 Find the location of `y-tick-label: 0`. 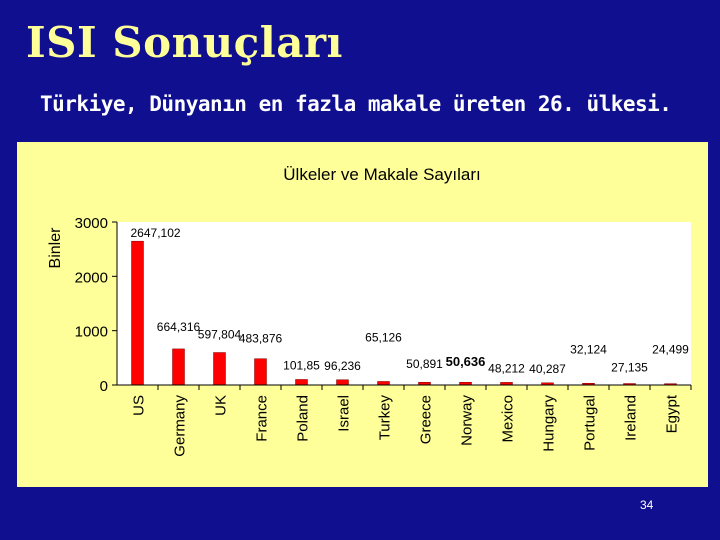

y-tick-label: 0 is located at coordinates (104, 386).